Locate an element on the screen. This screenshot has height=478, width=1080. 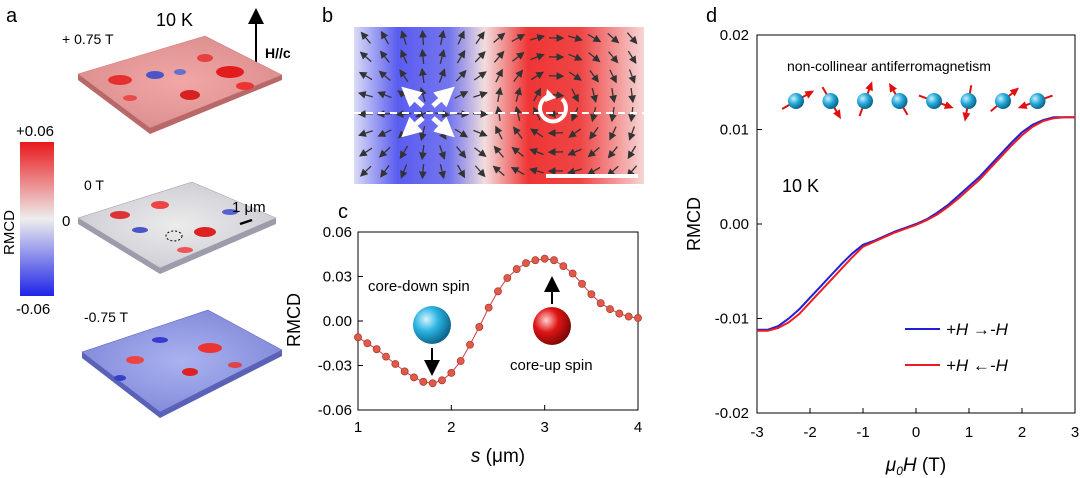
plot-c-xlabel: s (μm) is located at coordinates (498, 456).